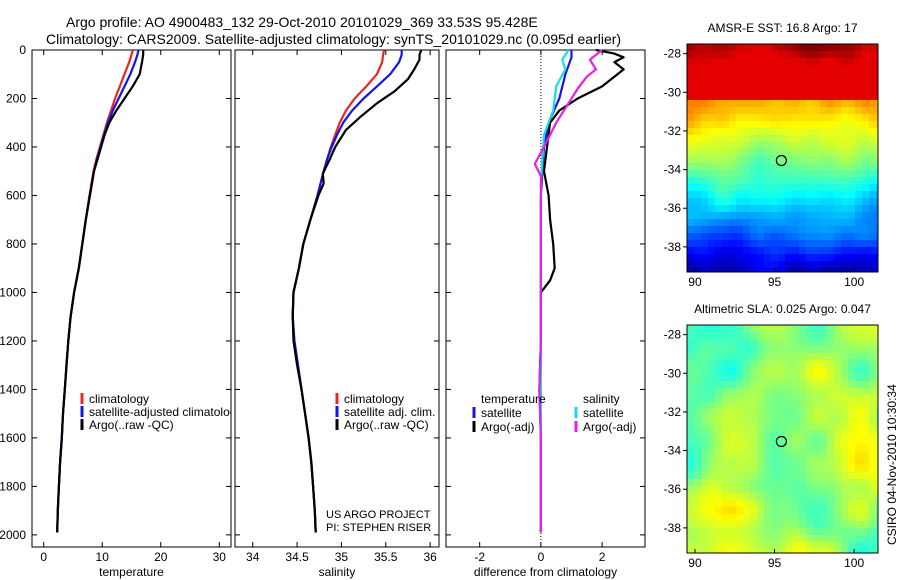  I want to click on credit-annotation: PI: STEPHEN RISER, so click(378, 528).